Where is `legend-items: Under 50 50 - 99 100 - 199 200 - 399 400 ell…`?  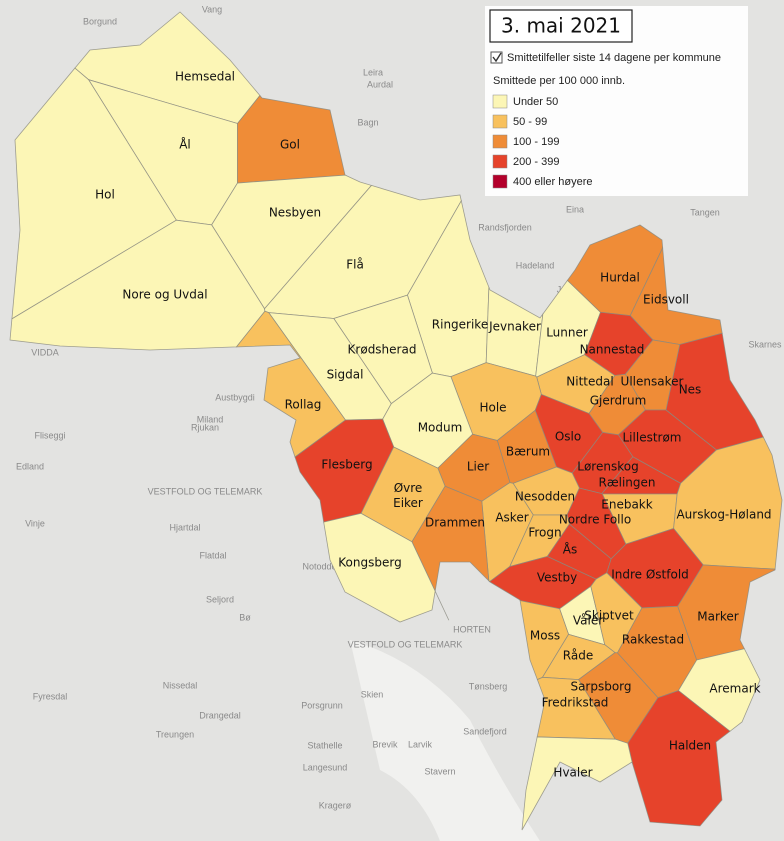 legend-items: Under 50 50 - 99 100 - 199 200 - 399 400 ell… is located at coordinates (542, 141).